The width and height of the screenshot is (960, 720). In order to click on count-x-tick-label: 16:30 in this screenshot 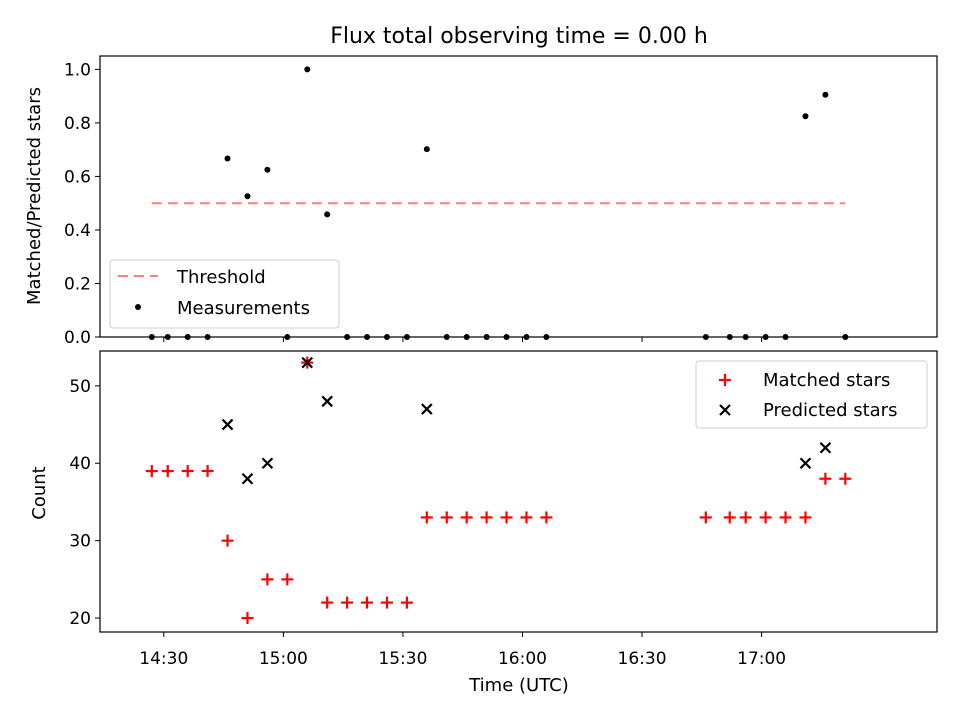, I will do `click(642, 659)`.